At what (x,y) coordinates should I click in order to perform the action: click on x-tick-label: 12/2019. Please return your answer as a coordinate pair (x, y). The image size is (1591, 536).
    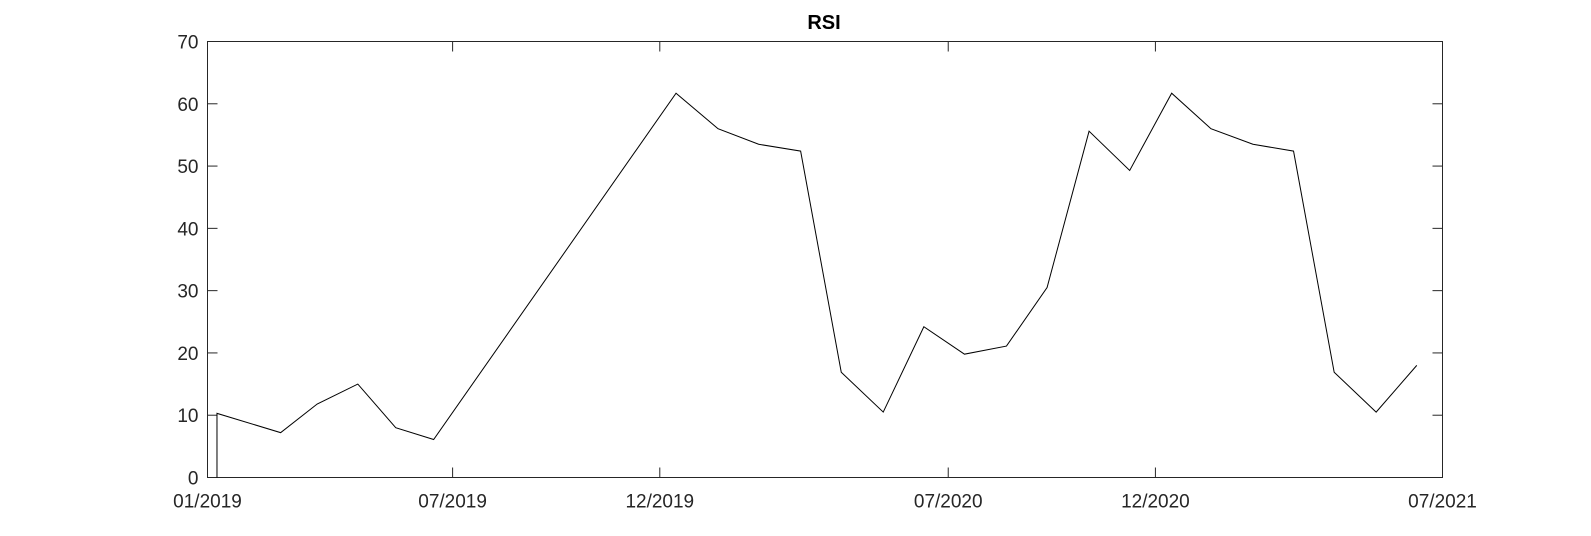
    Looking at the image, I should click on (659, 502).